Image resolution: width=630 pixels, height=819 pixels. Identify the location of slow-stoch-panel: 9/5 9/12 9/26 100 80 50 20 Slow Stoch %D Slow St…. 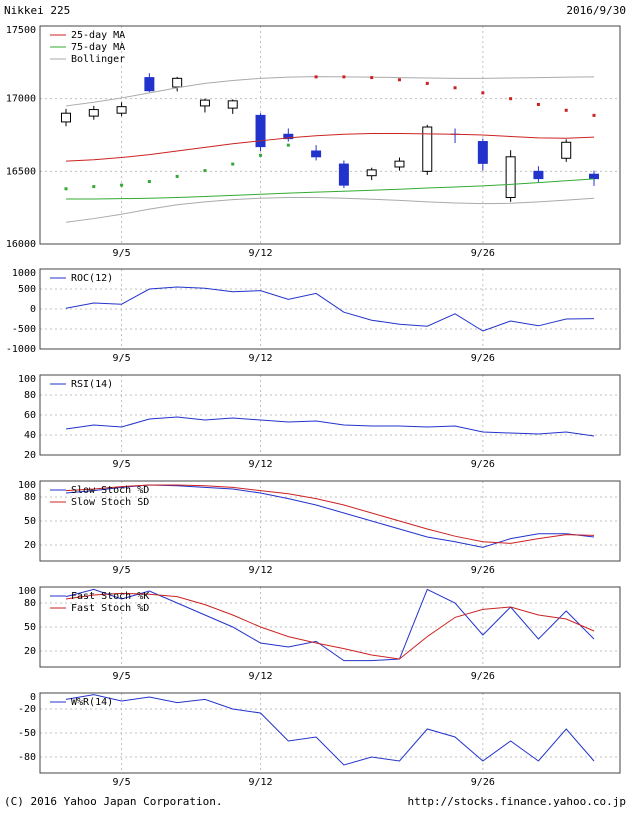
(315, 528).